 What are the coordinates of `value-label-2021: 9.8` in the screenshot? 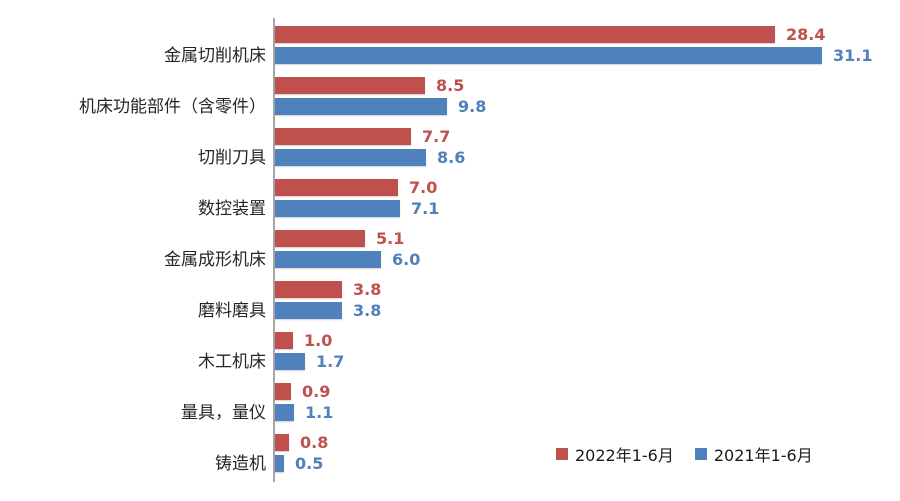 It's located at (472, 106).